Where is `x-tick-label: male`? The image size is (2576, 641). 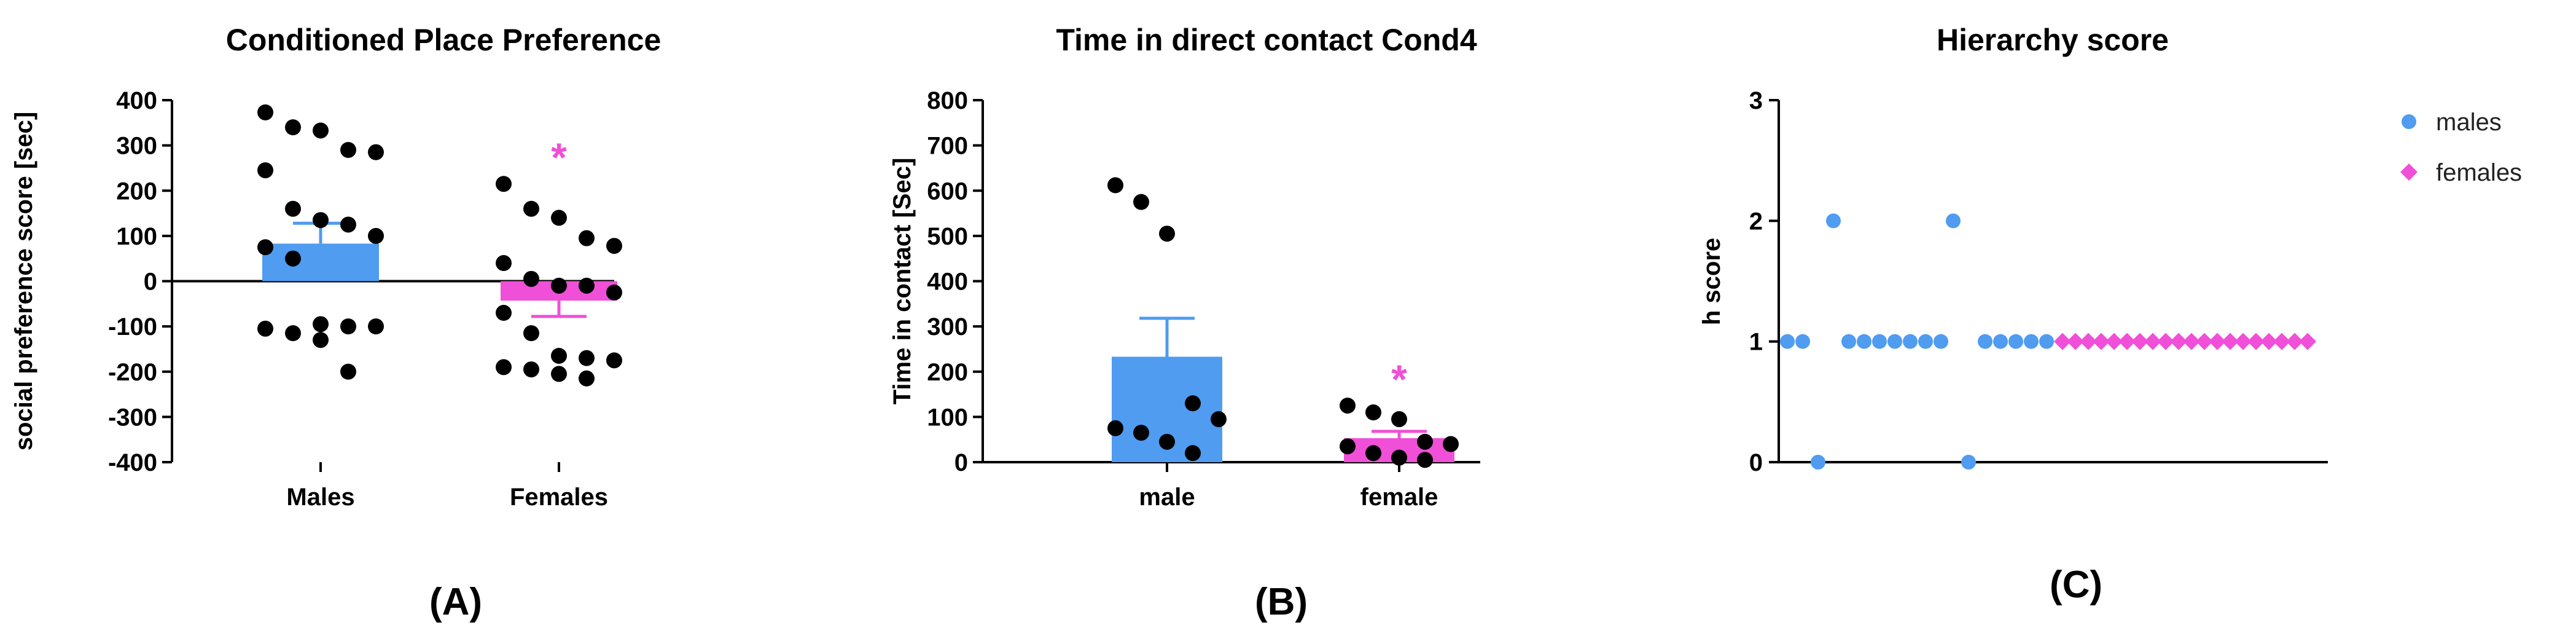
x-tick-label: male is located at coordinates (1167, 497).